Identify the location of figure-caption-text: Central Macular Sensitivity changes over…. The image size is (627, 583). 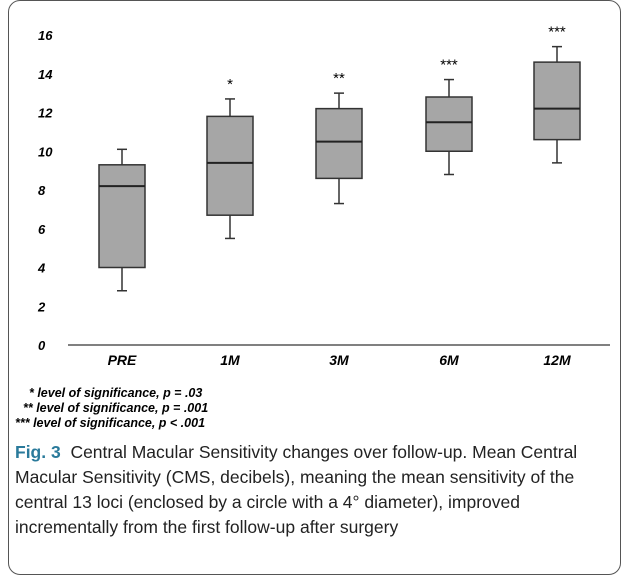
(296, 489).